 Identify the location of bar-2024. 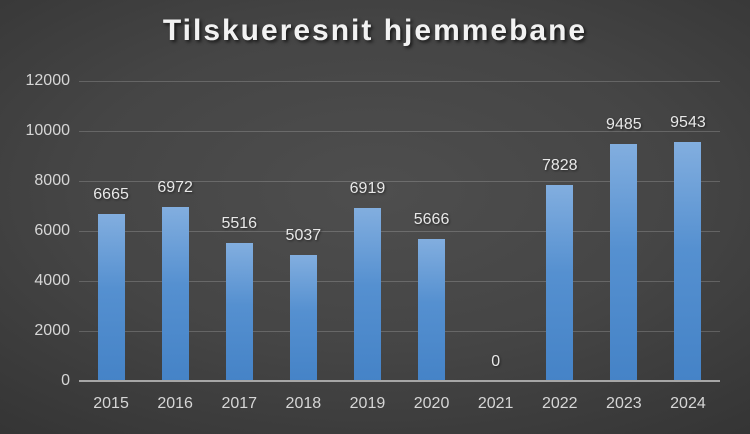
(688, 261).